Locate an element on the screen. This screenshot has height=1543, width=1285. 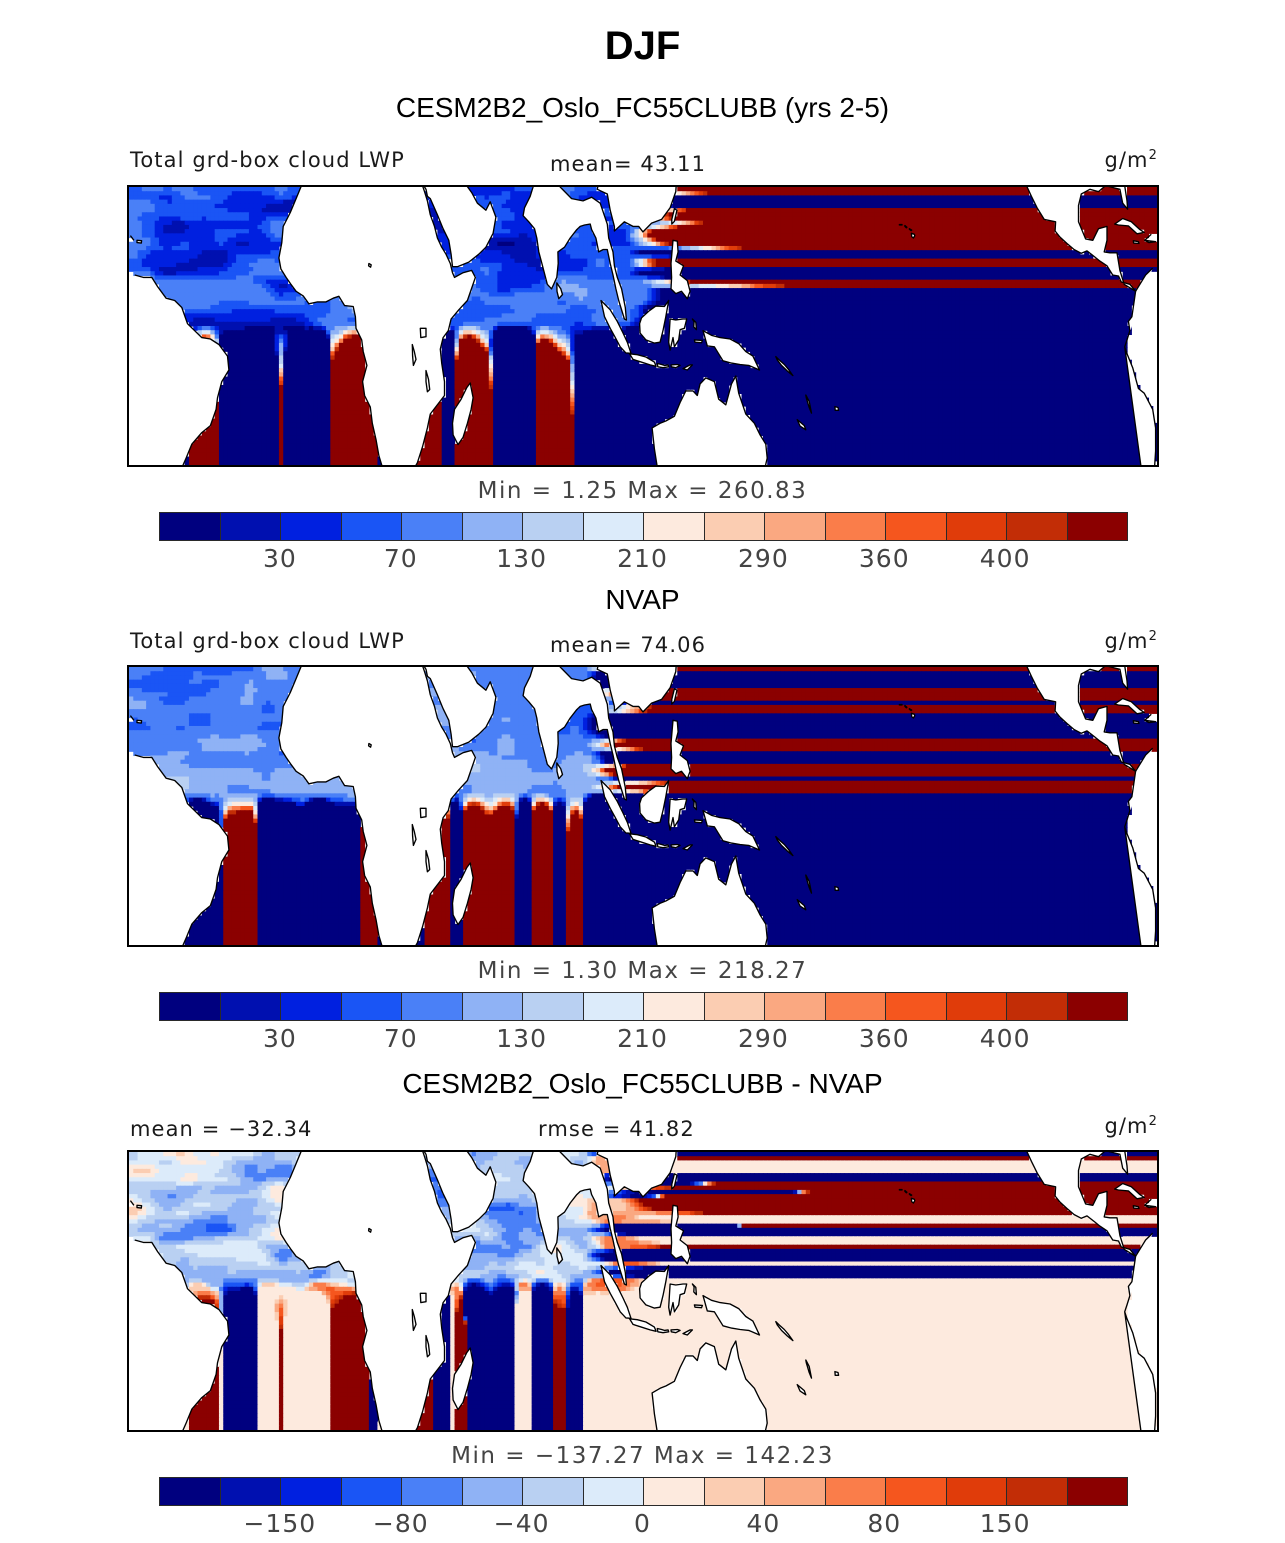
panel-title-obs: NVAP is located at coordinates (642, 600).